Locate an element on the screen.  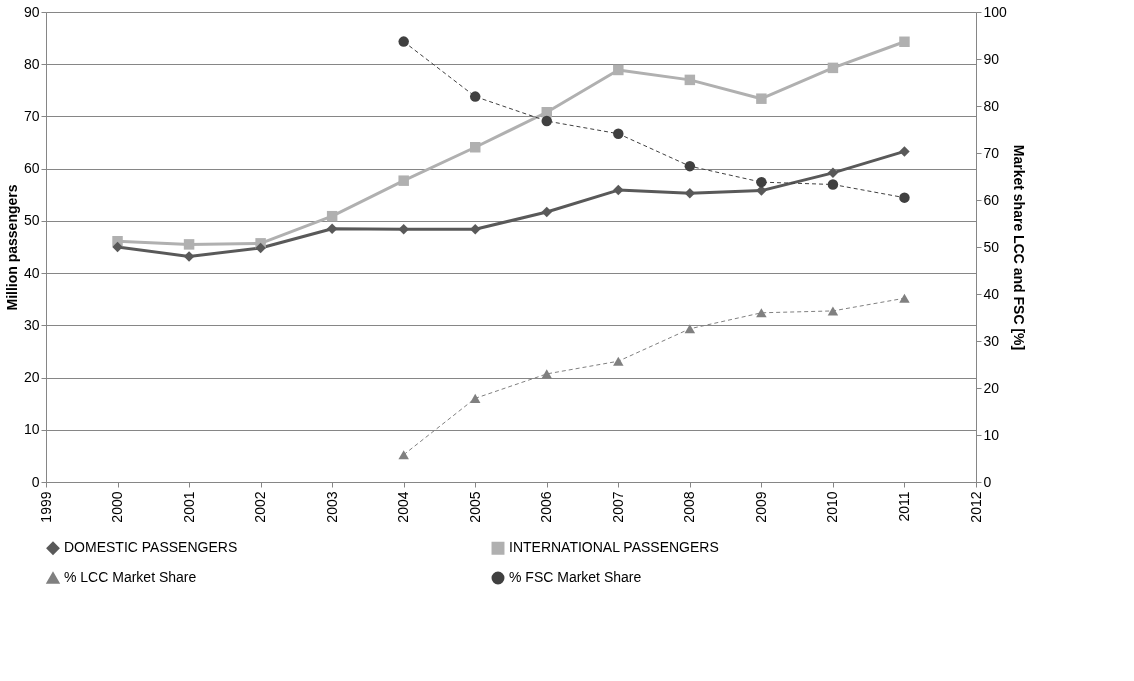
y-tick-label: 50 is located at coordinates (31, 220).